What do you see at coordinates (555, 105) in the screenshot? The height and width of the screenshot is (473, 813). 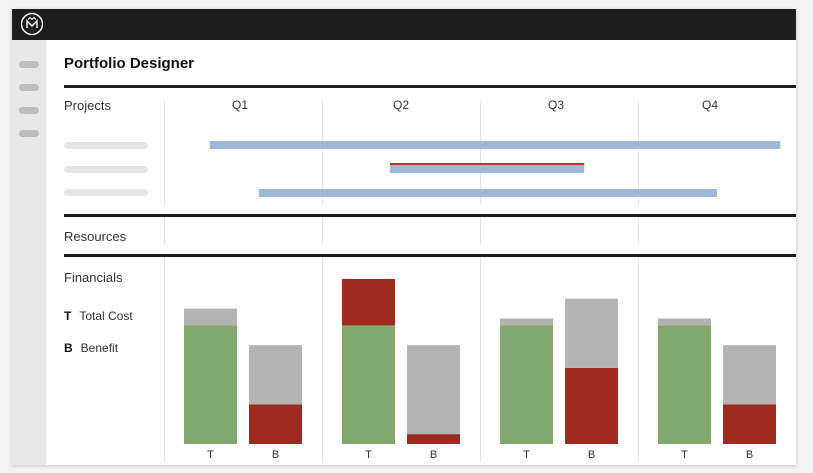 I see `quarter-label-q3: Q3` at bounding box center [555, 105].